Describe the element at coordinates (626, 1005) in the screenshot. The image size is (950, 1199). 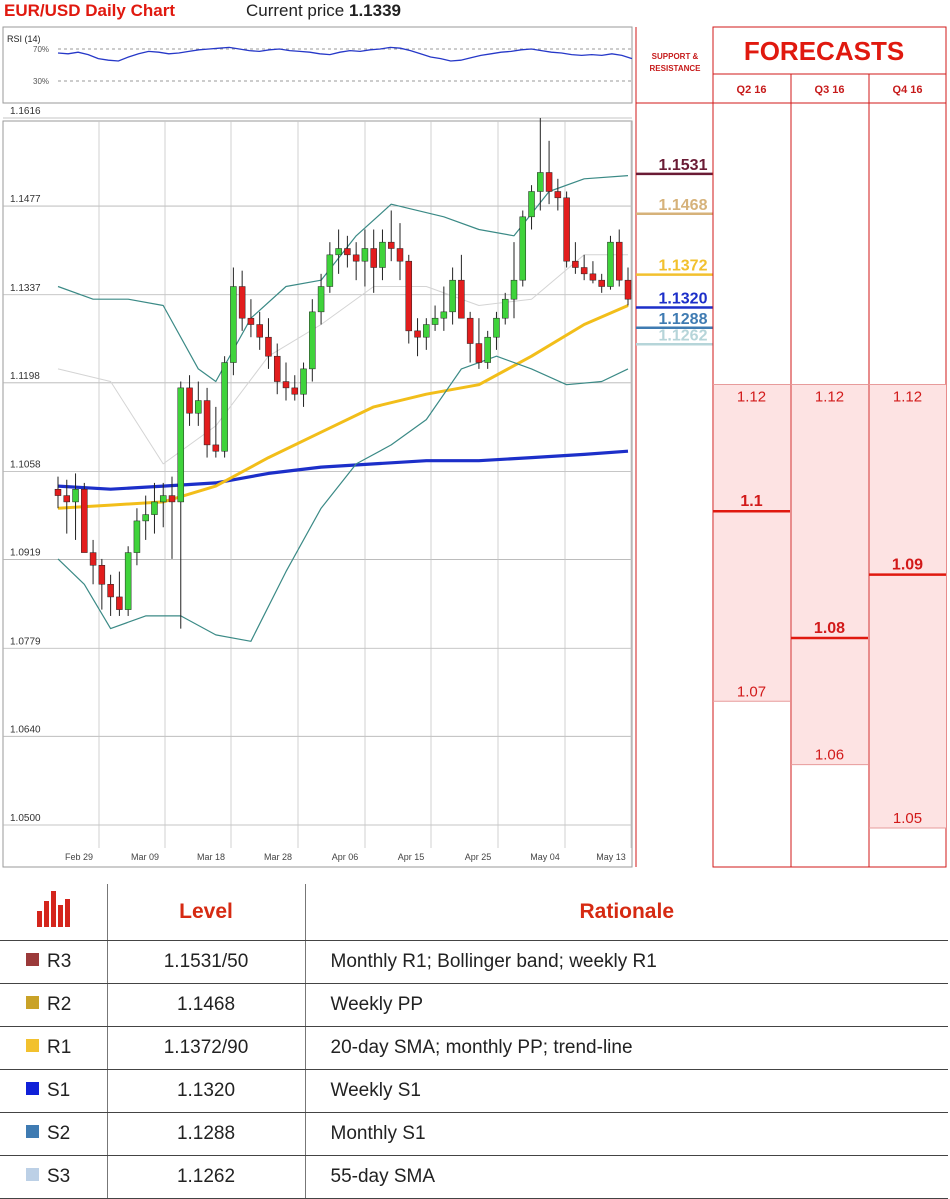
I see `level-rationale: Weekly PP` at that location.